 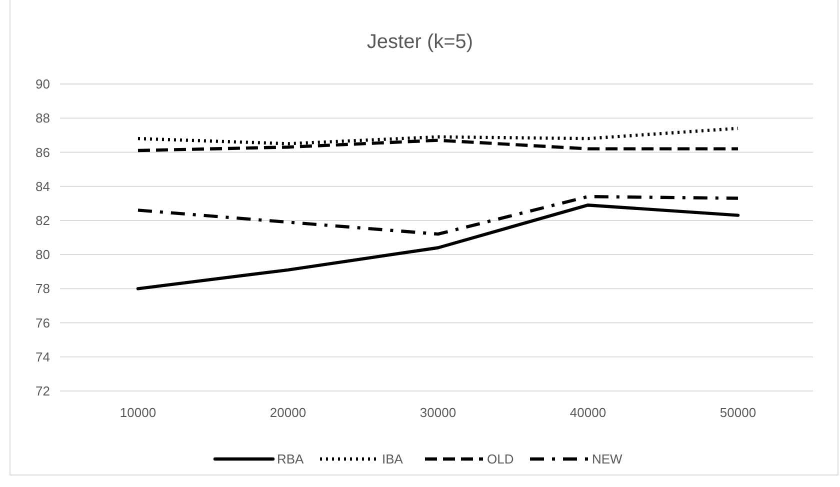 I want to click on legend-label: OLD, so click(x=500, y=459).